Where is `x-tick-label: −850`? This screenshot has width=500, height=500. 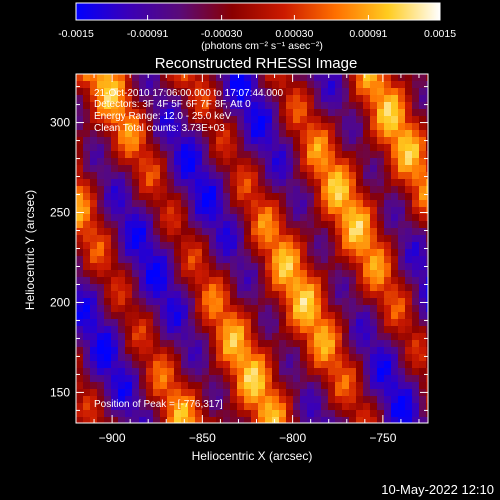
x-tick-label: −850 is located at coordinates (202, 438).